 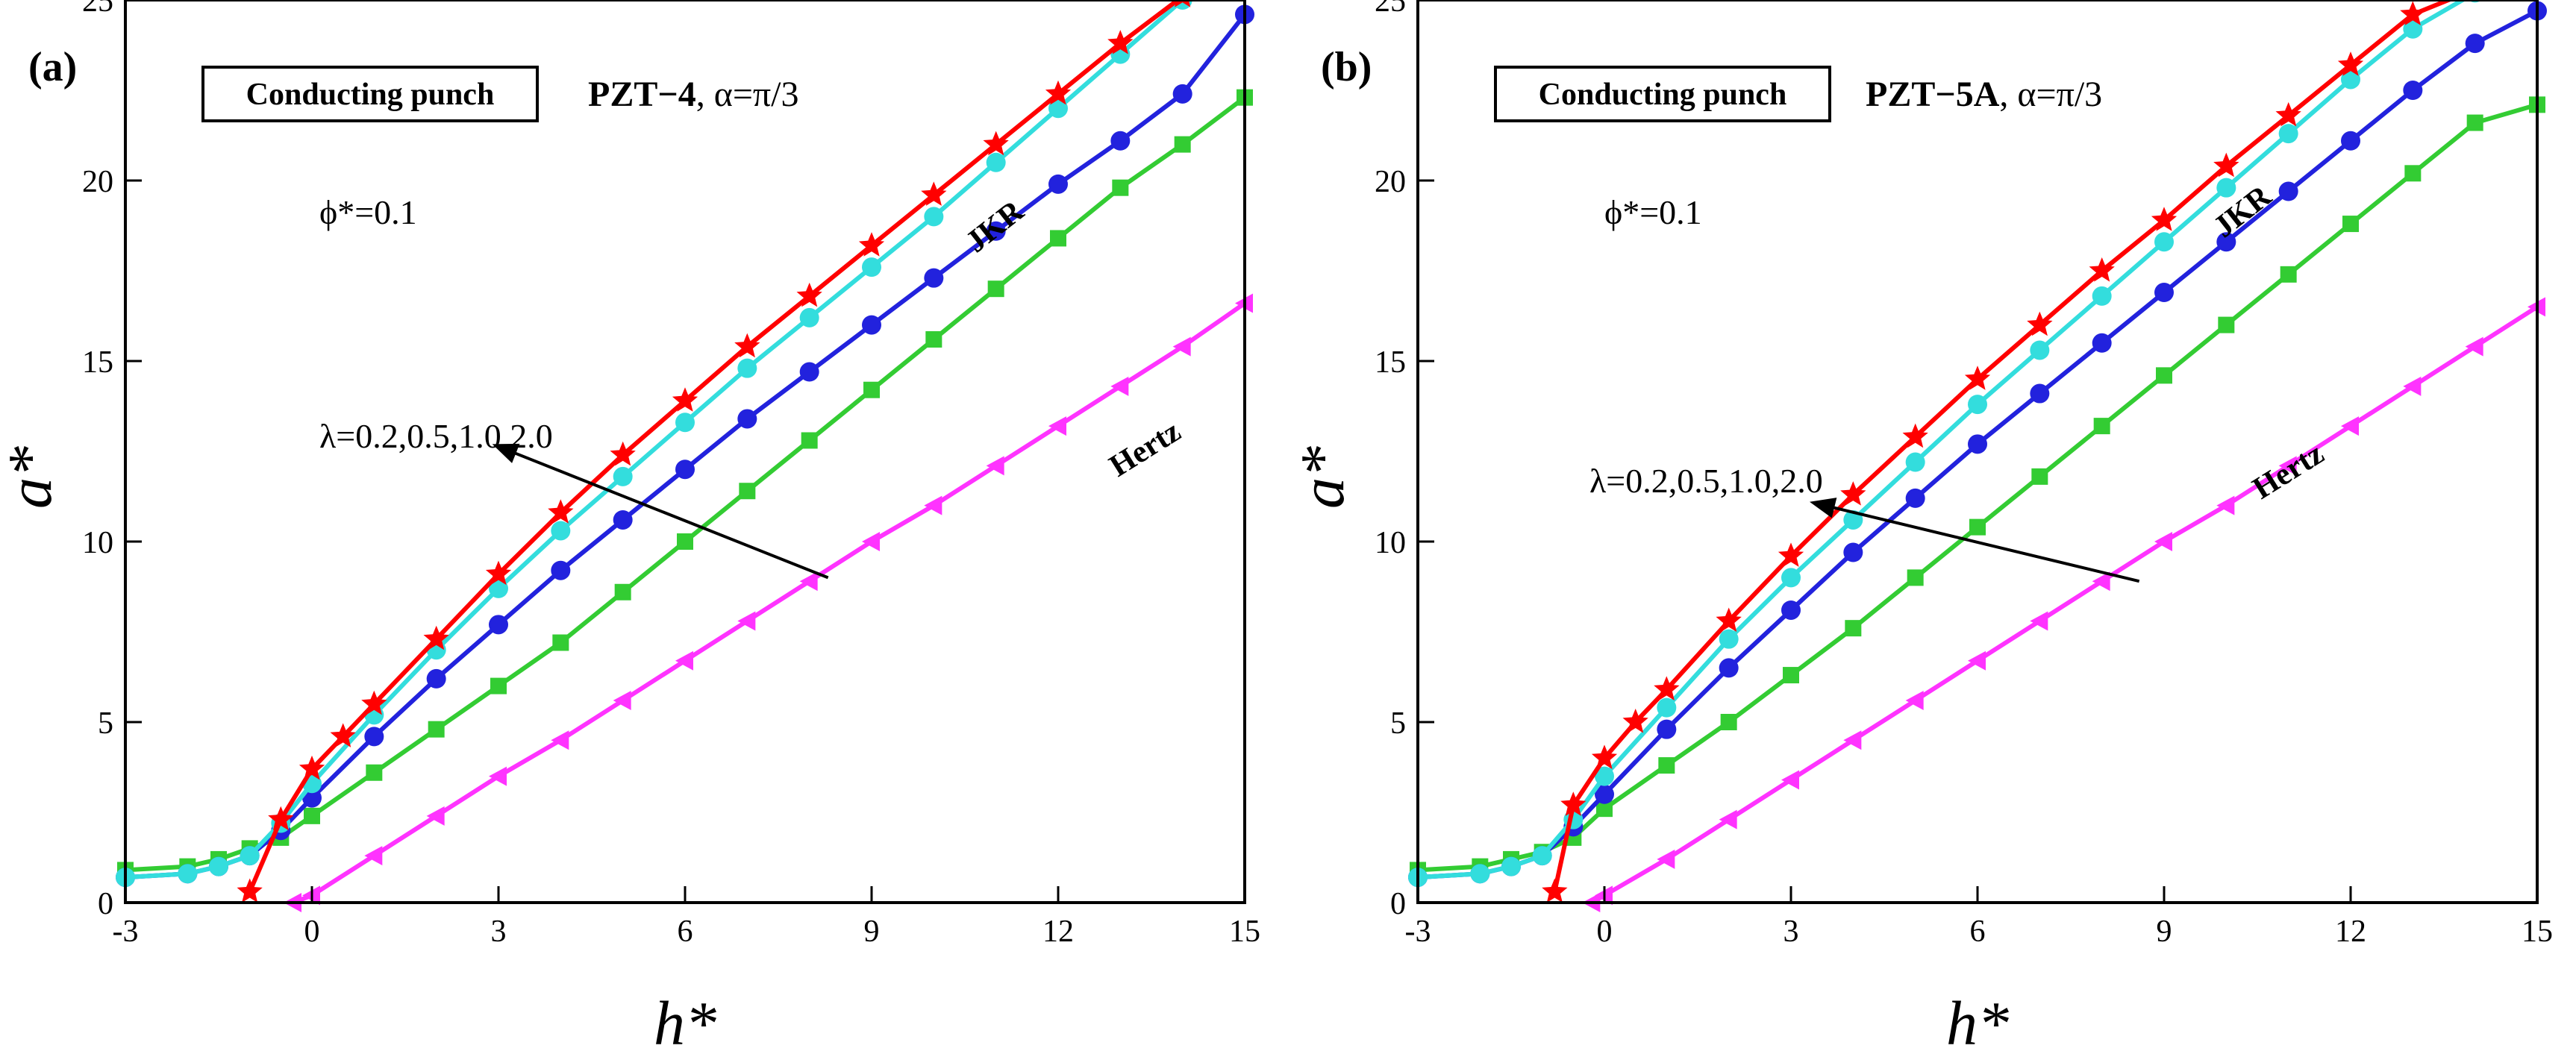 I want to click on conducting-punch-box, so click(x=370, y=94).